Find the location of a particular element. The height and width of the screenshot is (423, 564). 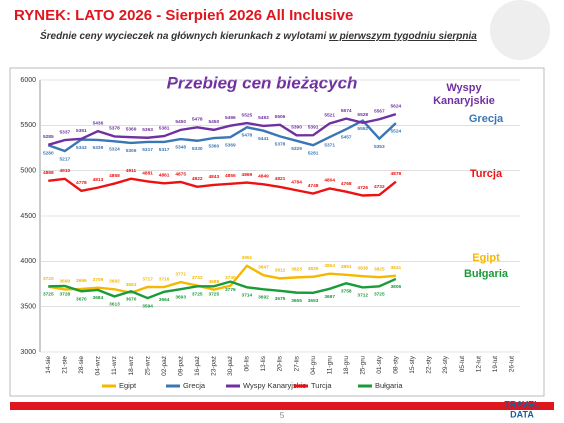

data-label: 4869 is located at coordinates (247, 175).